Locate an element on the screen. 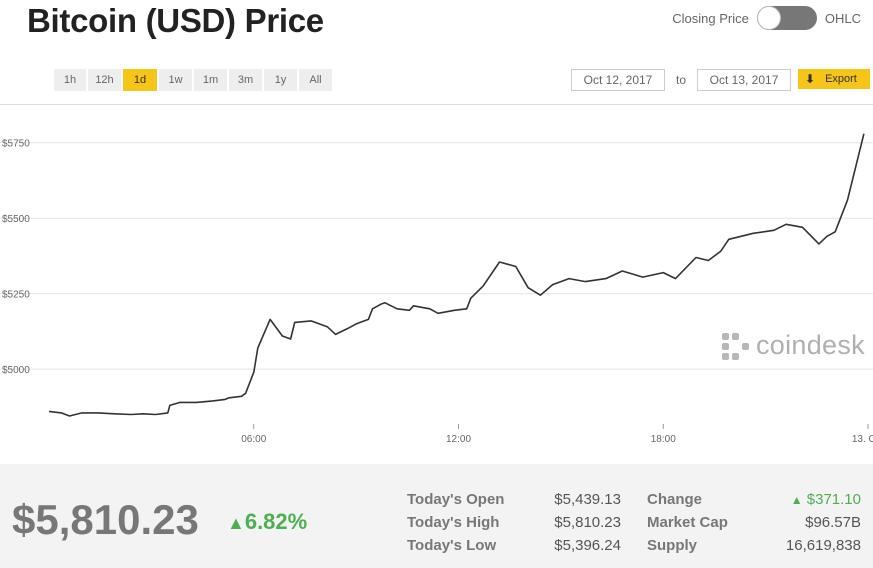  change-percent-value: 6.82% is located at coordinates (276, 521).